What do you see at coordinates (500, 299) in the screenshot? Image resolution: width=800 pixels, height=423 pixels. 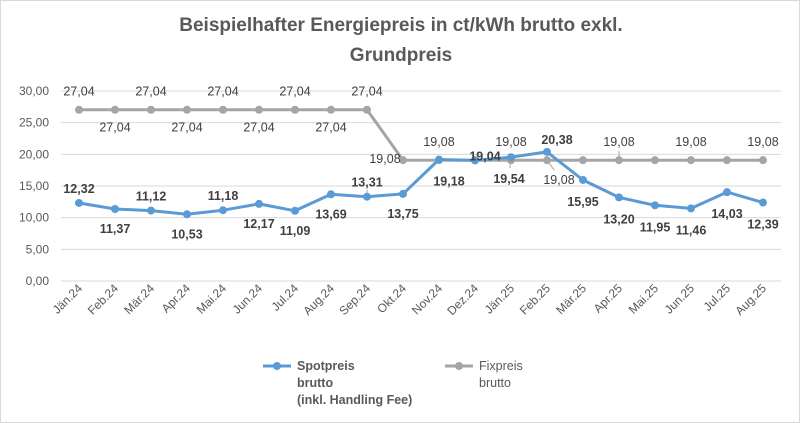 I see `x-tick-label: Jän.25` at bounding box center [500, 299].